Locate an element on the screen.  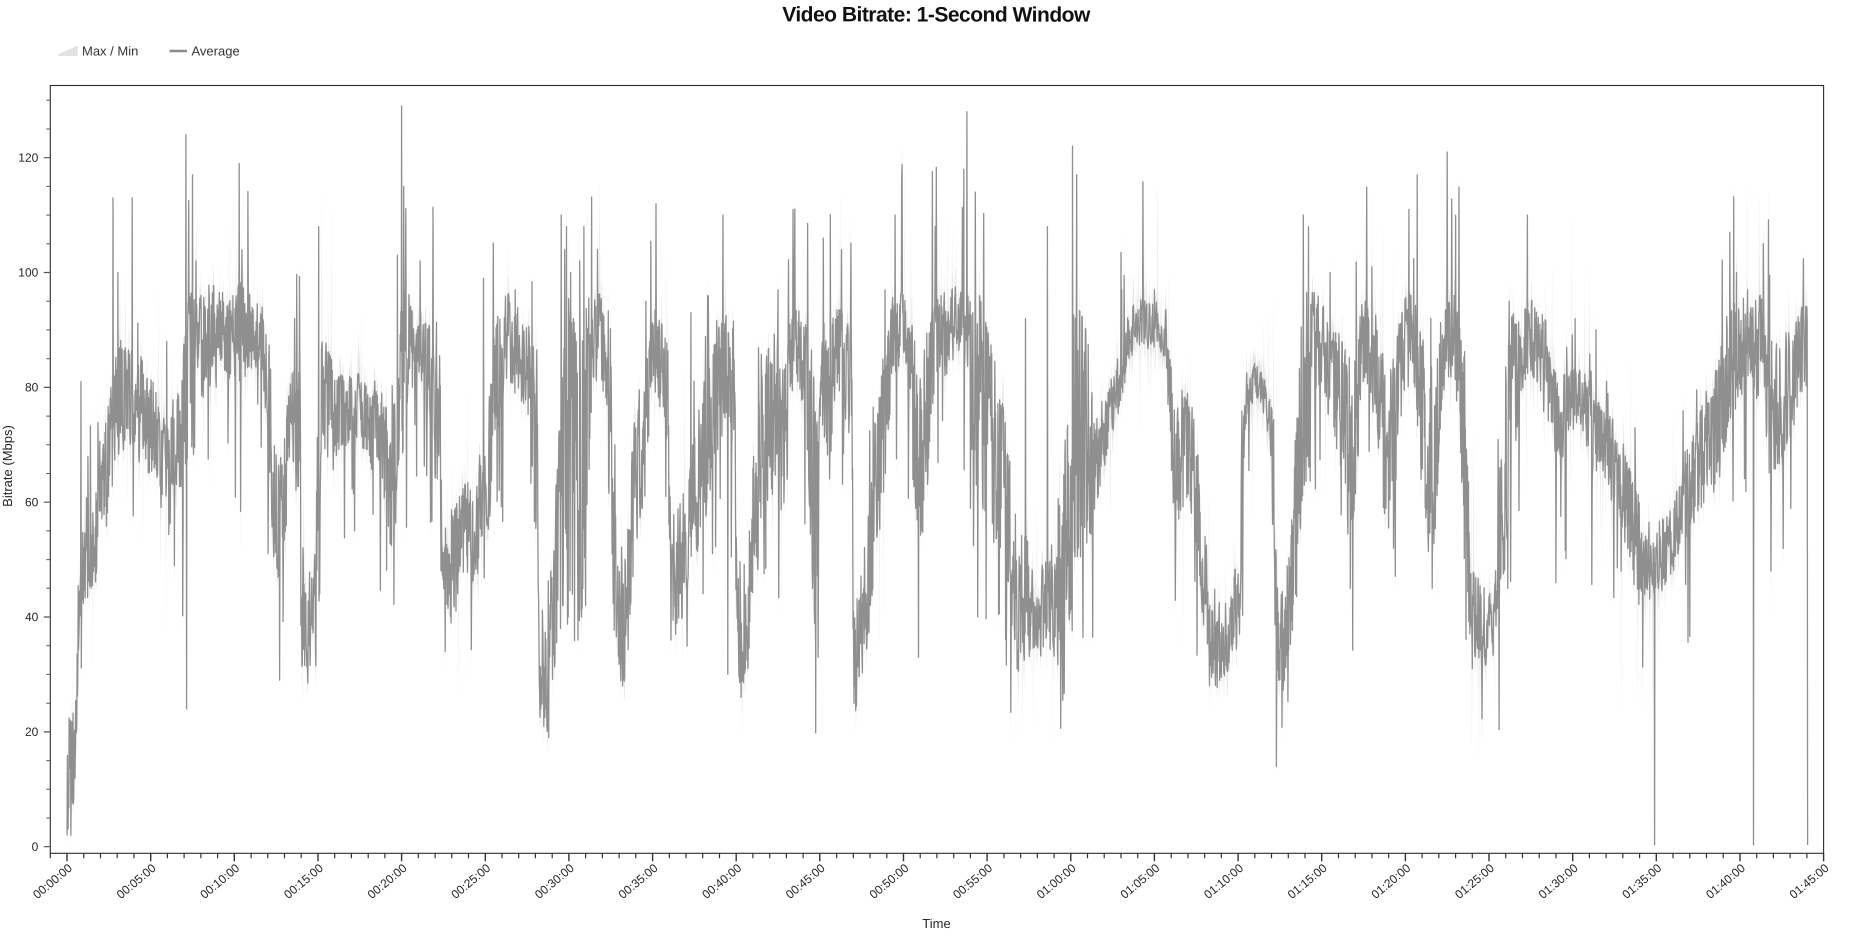
svg-text: Average is located at coordinates (215, 51).